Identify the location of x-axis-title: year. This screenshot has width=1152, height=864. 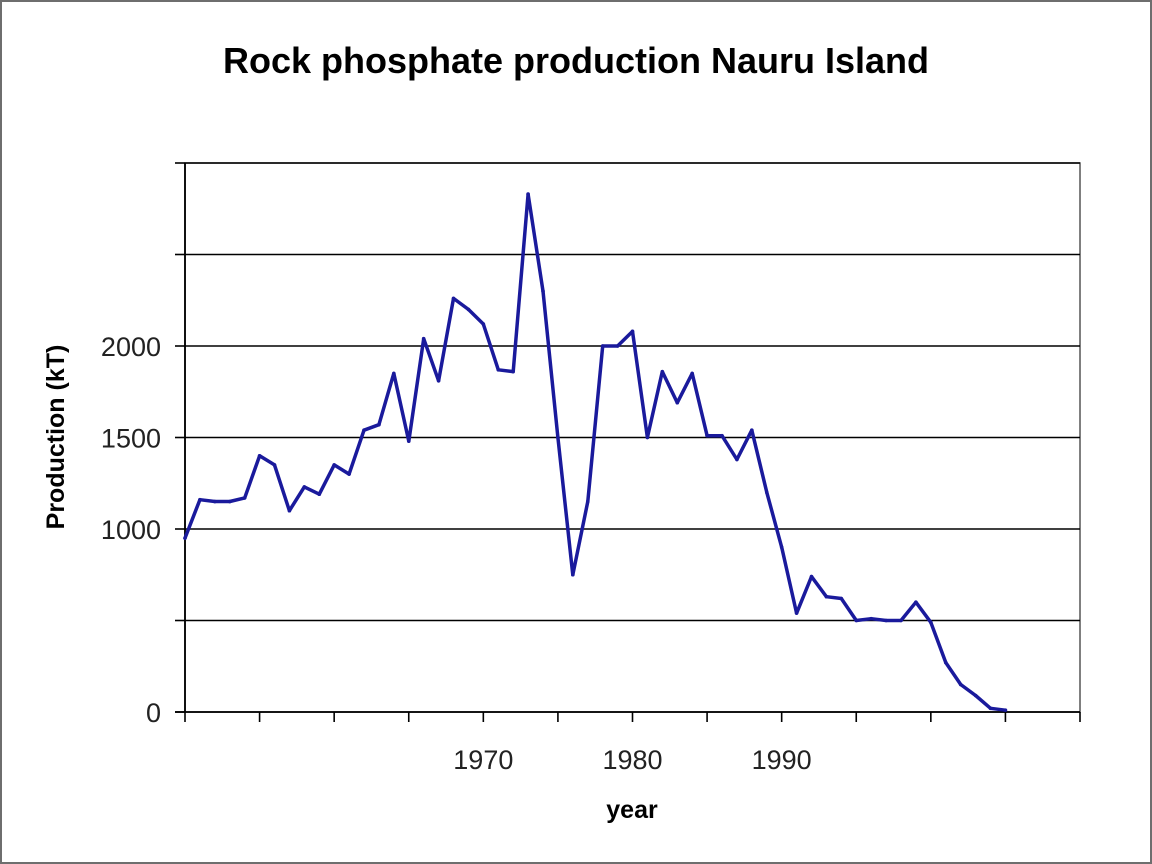
(632, 810).